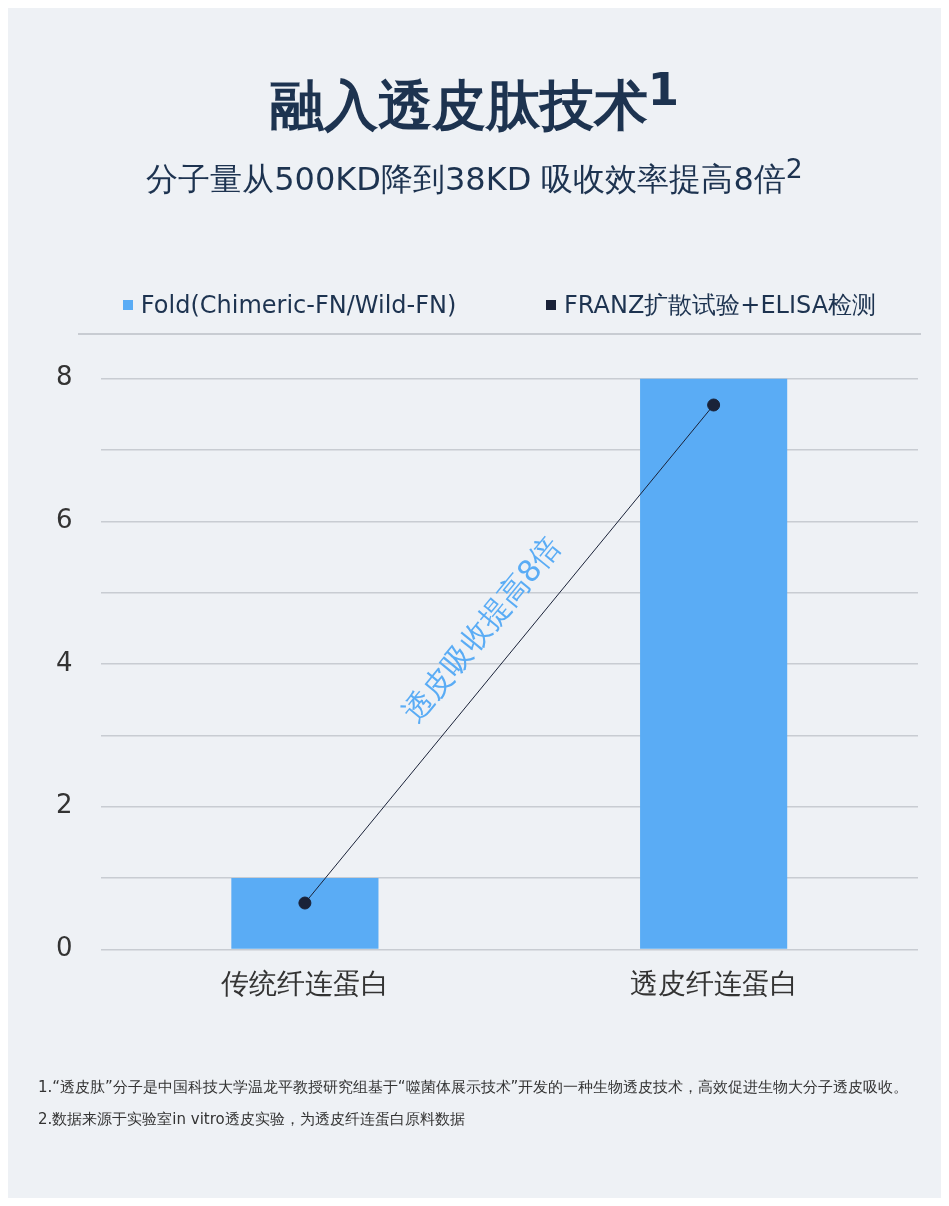 The height and width of the screenshot is (1206, 949). What do you see at coordinates (64, 804) in the screenshot?
I see `y-tick-label: 2` at bounding box center [64, 804].